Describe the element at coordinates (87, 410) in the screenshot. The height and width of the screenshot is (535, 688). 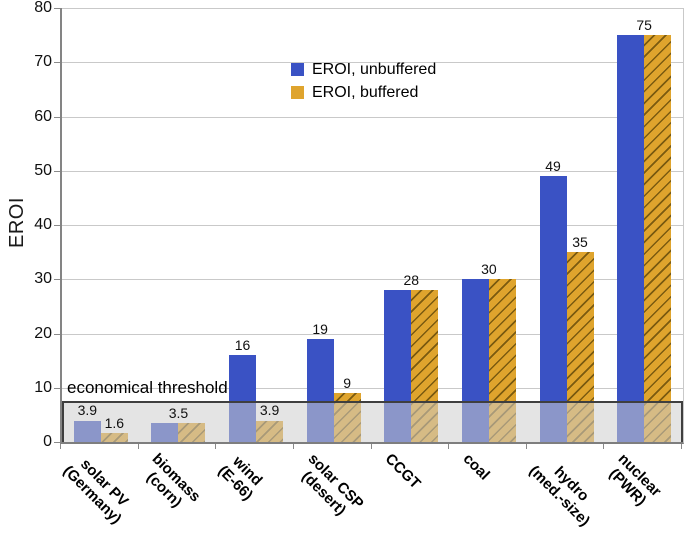
I see `value-label-unbuffered-0: 3.9` at that location.